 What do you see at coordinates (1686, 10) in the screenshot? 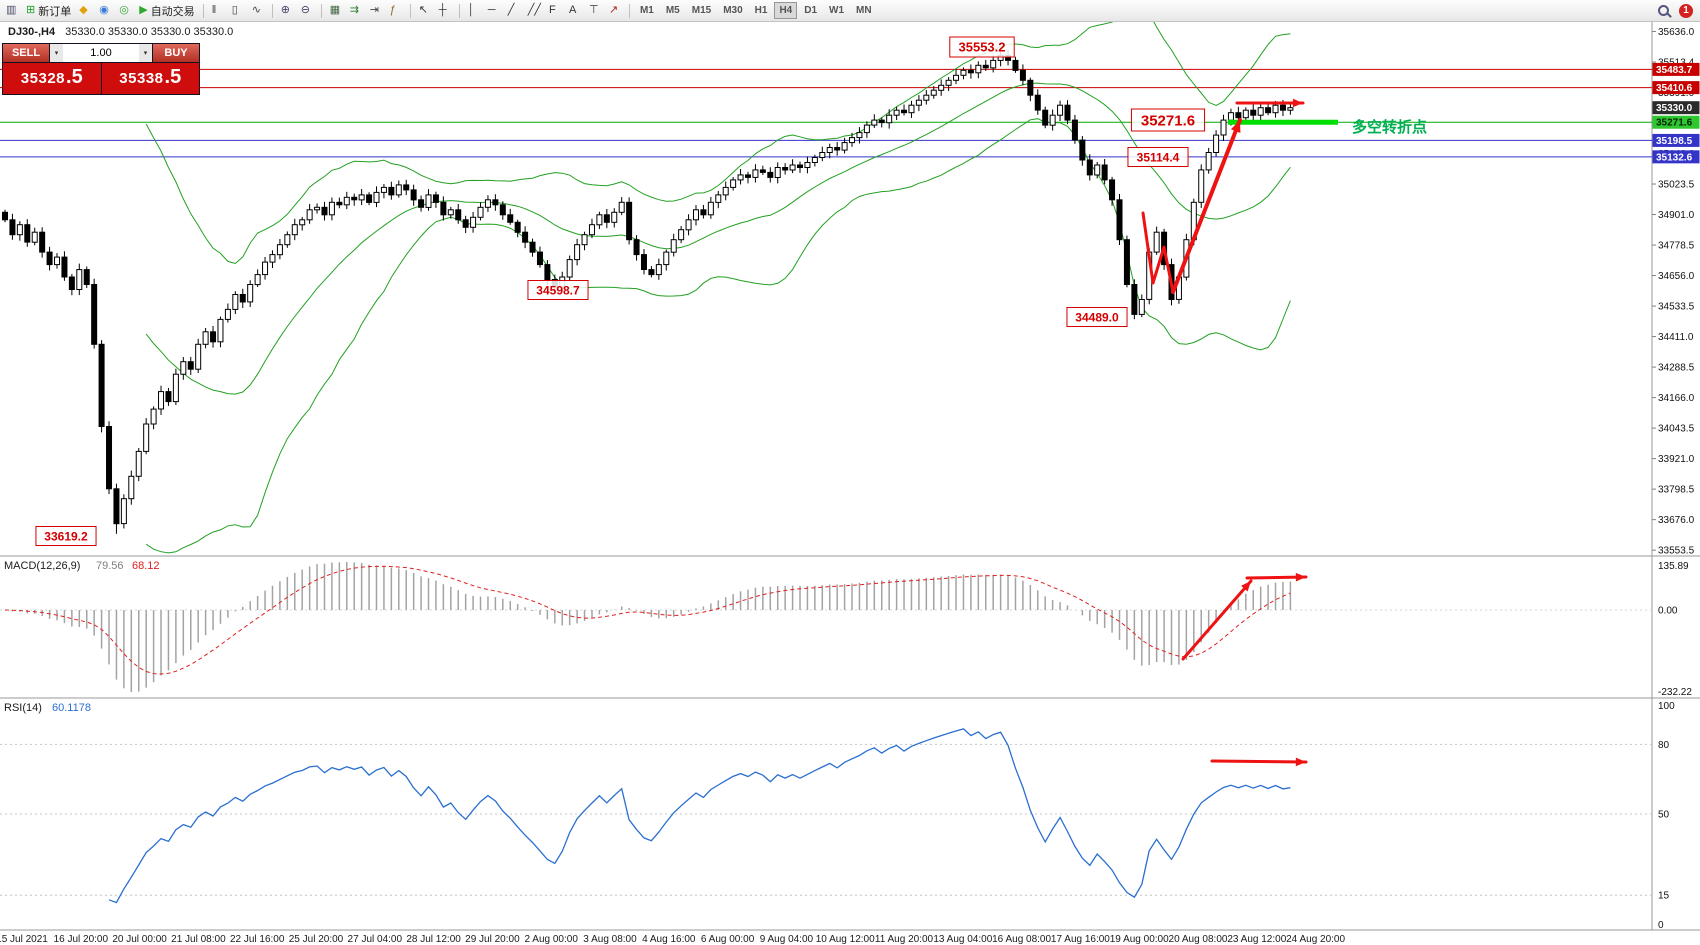
I see `notification-badge: 1` at bounding box center [1686, 10].